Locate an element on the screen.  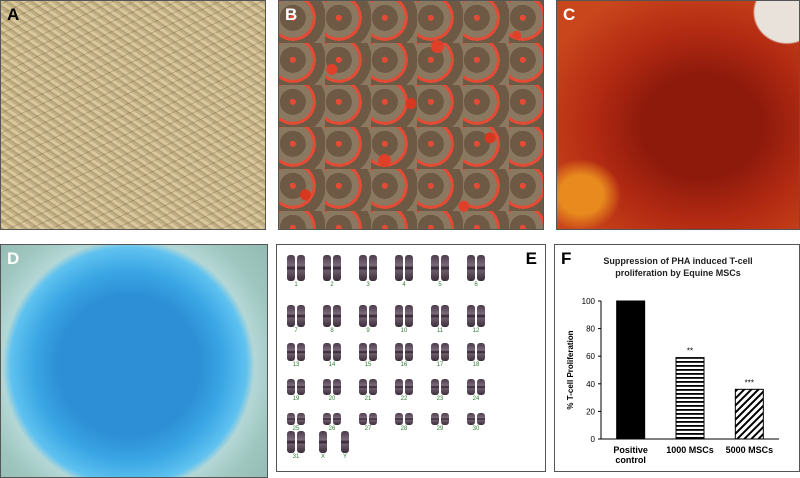
chromosome-number: 18 is located at coordinates (476, 365).